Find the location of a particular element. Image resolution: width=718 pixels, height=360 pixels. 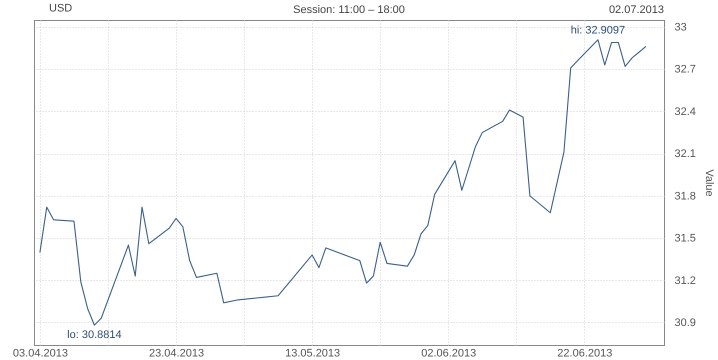

y-tick-label: 31.2 is located at coordinates (685, 280).